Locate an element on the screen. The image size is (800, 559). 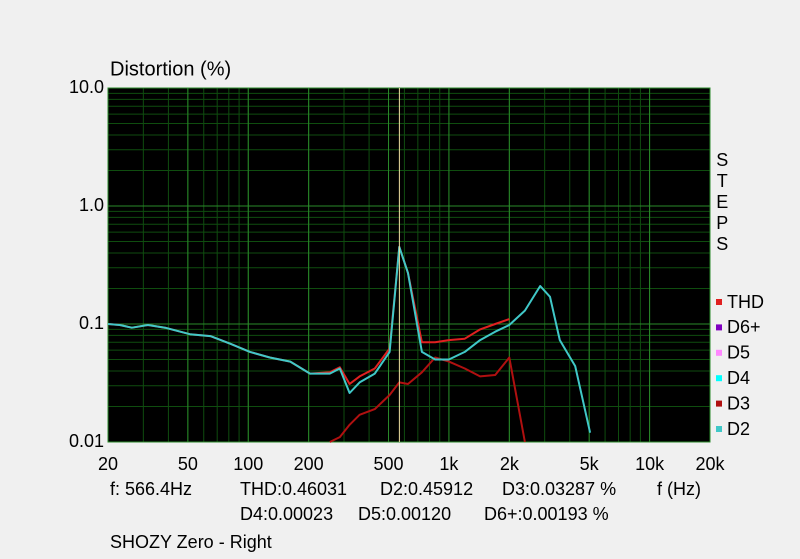
x-tick-label: 20k is located at coordinates (710, 464).